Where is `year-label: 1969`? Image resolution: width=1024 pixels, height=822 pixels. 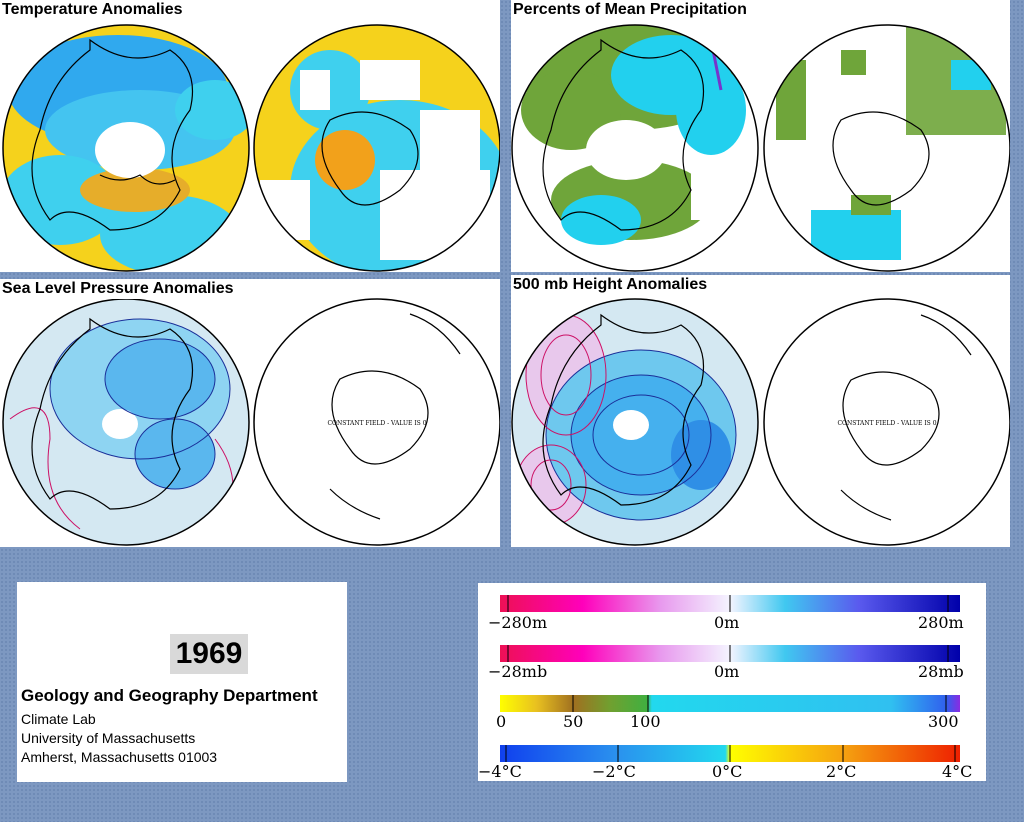
year-label: 1969 is located at coordinates (209, 654).